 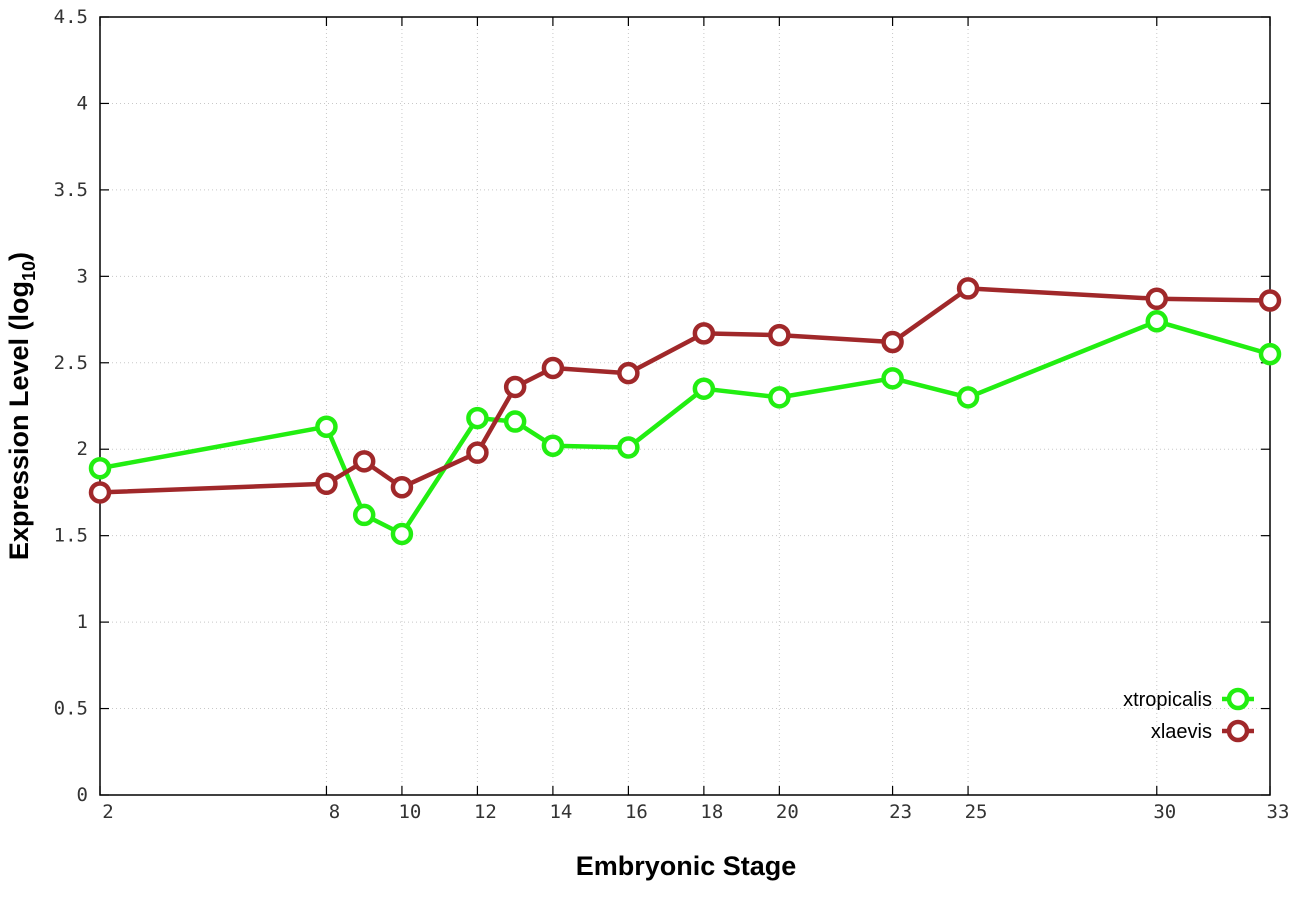 What do you see at coordinates (71, 363) in the screenshot?
I see `y-tick-label: 2.5` at bounding box center [71, 363].